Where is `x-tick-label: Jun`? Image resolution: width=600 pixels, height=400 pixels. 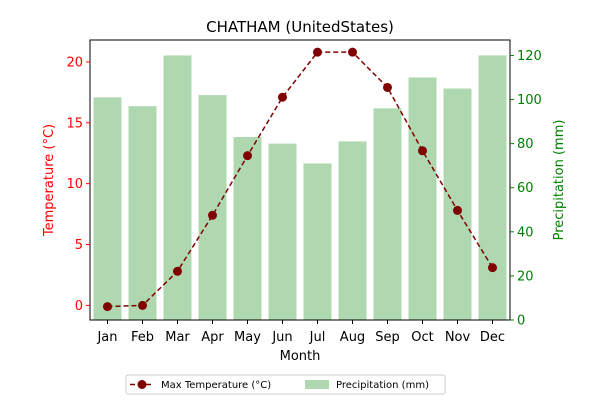
x-tick-label: Jun is located at coordinates (281, 337).